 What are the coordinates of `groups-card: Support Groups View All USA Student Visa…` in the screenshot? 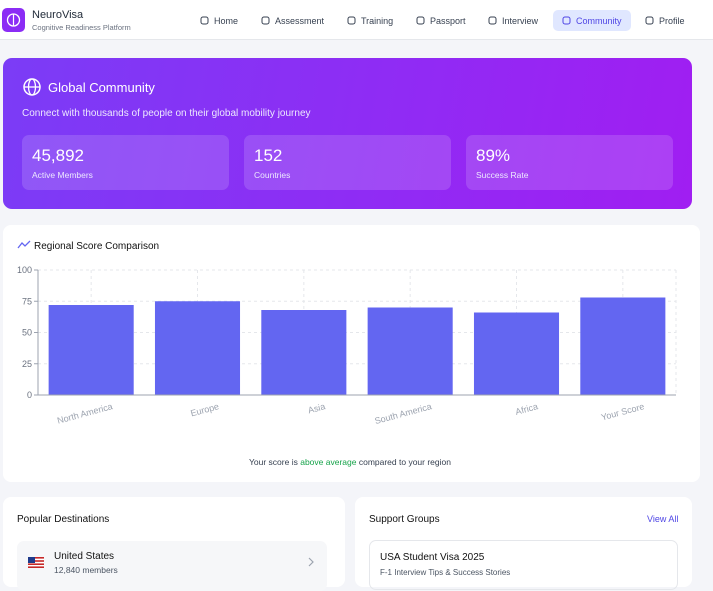 It's located at (523, 543).